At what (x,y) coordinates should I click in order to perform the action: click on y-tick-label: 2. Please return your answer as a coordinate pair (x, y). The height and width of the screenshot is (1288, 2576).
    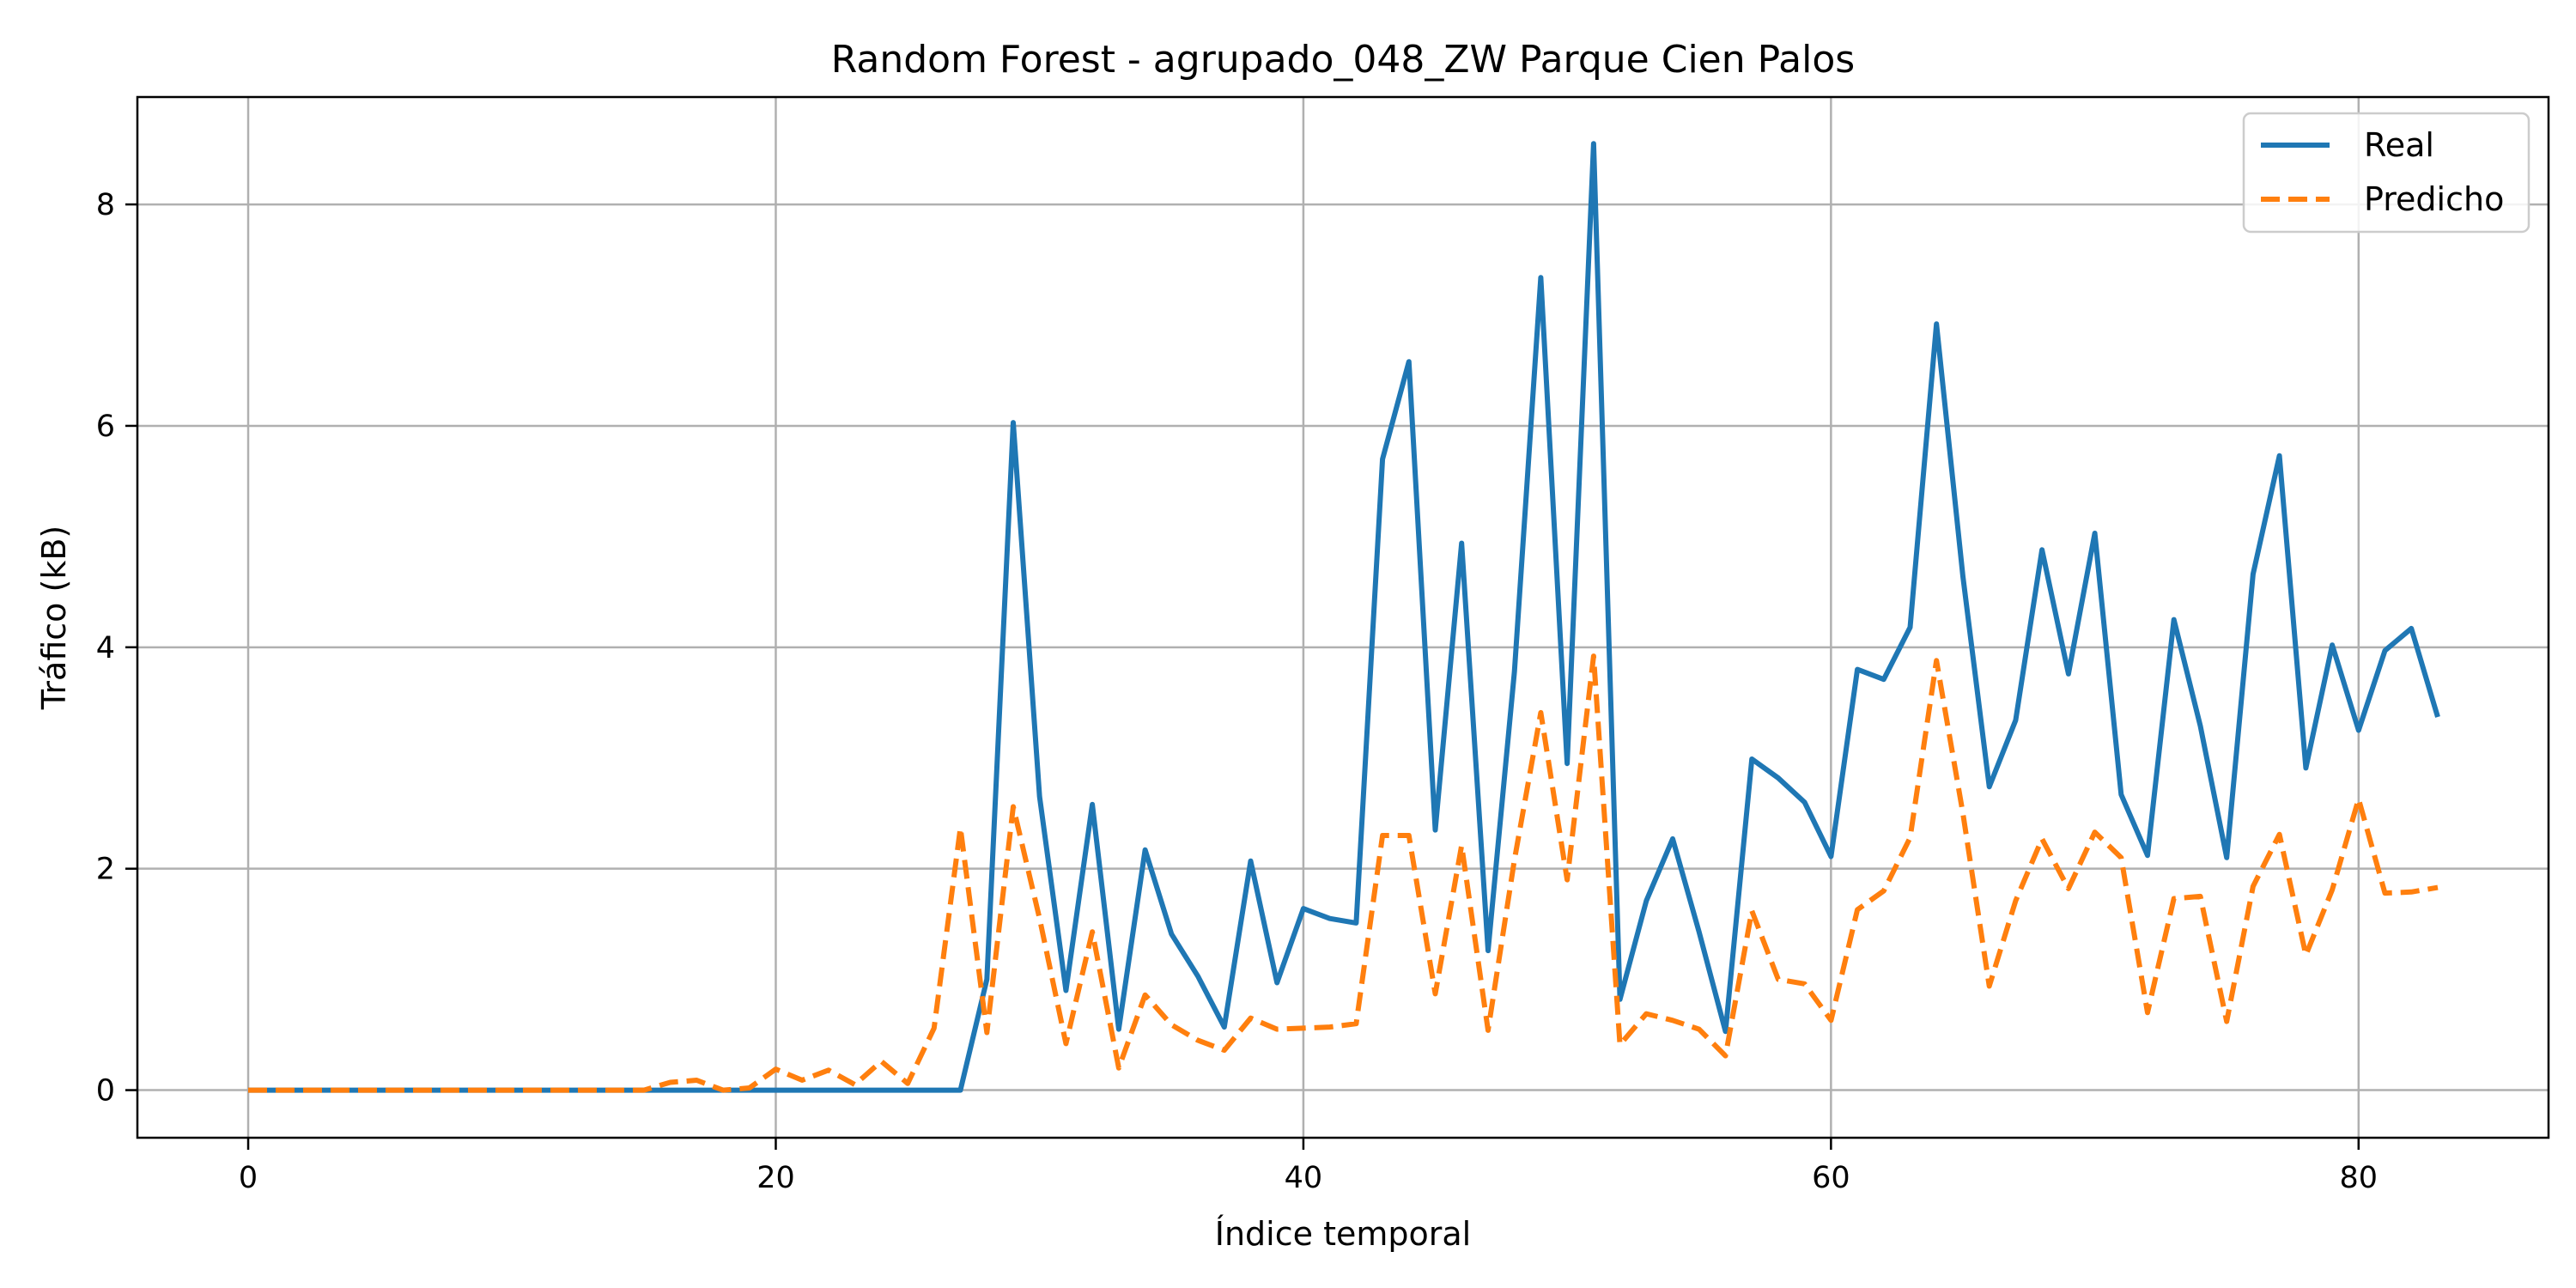
    Looking at the image, I should click on (106, 870).